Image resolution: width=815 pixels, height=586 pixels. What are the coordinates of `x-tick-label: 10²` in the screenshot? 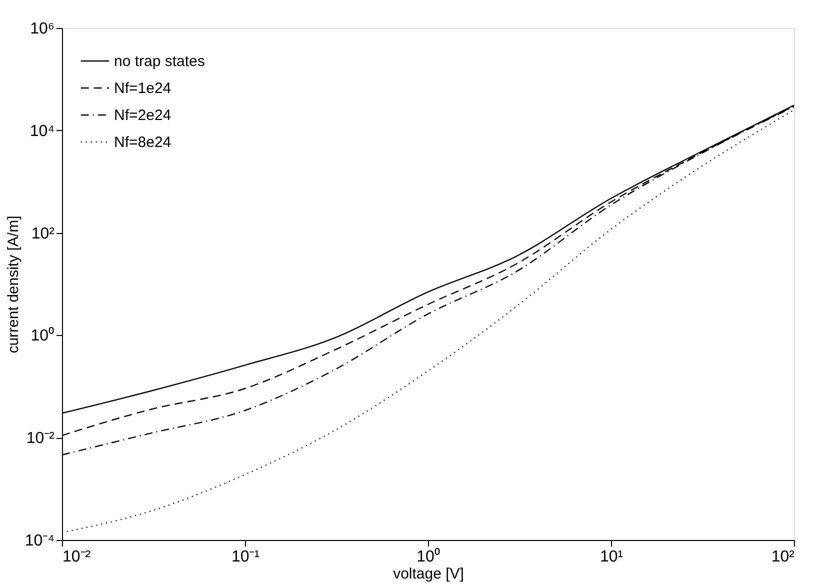 It's located at (783, 557).